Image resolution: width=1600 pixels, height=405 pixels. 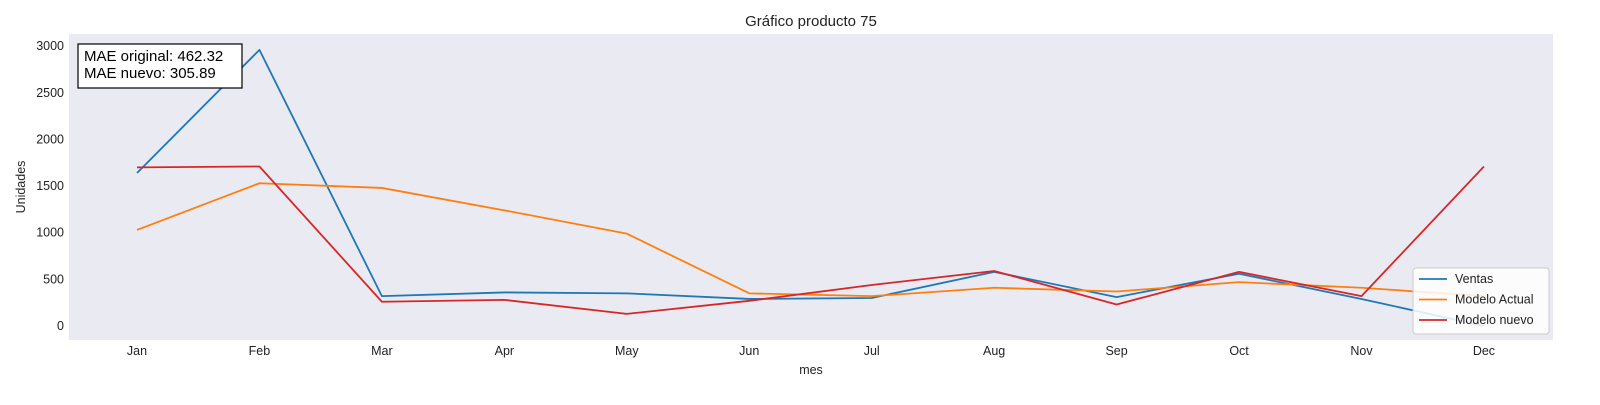 I want to click on y-tick-label: 3000, so click(x=50, y=46).